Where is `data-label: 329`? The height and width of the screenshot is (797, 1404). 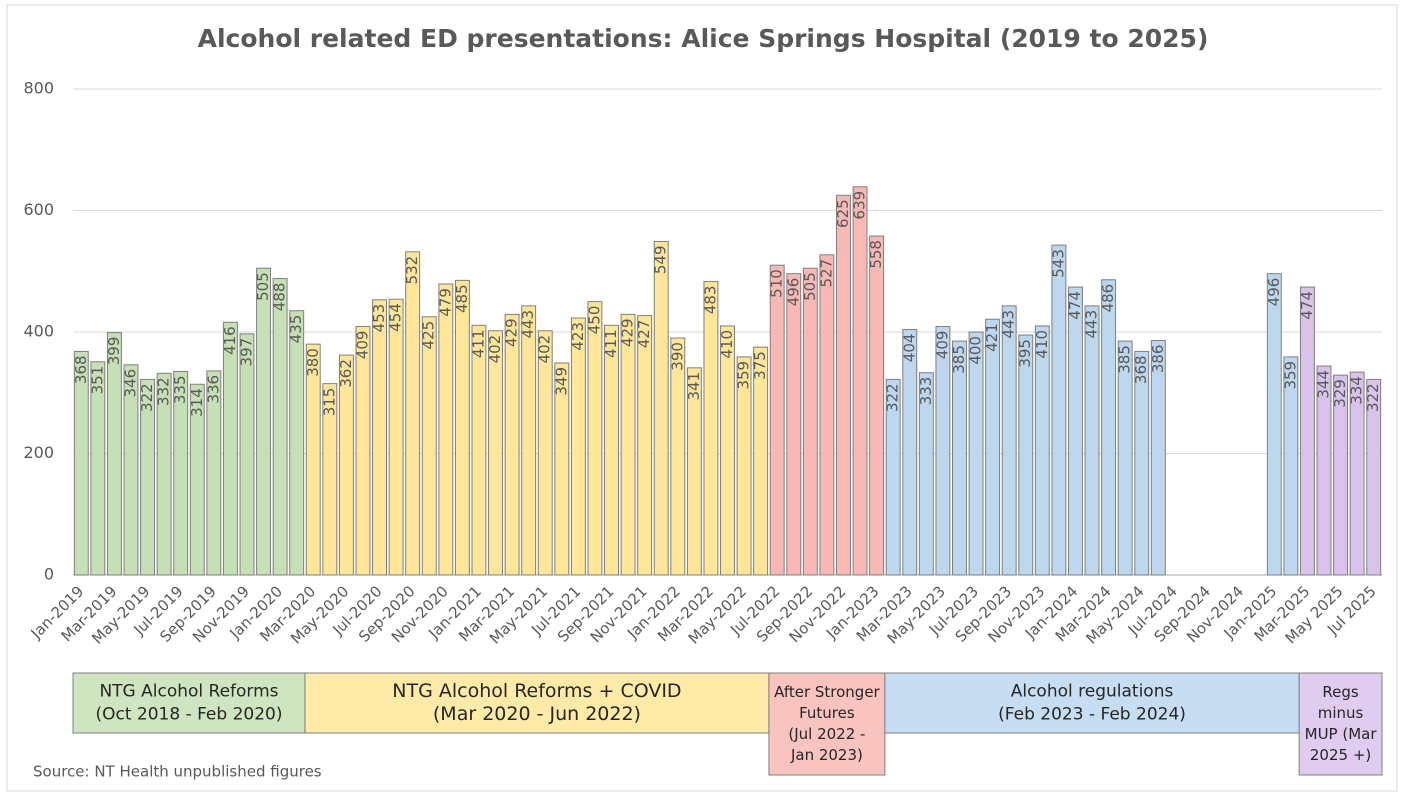
data-label: 329 is located at coordinates (1340, 393).